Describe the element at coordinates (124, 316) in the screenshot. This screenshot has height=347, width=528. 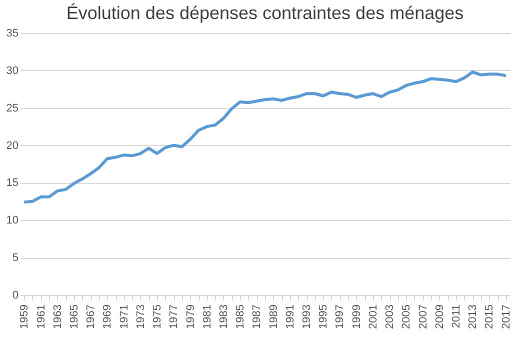
I see `x-tick-label: 1971` at that location.